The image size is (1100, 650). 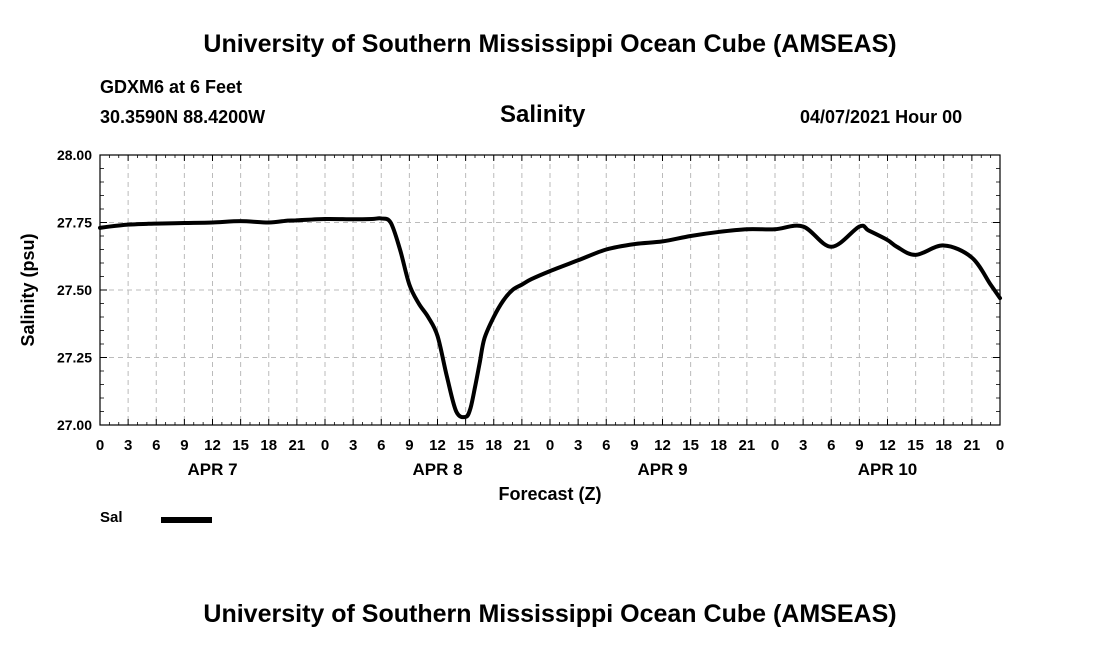 I want to click on day-label: APR 7, so click(x=212, y=469).